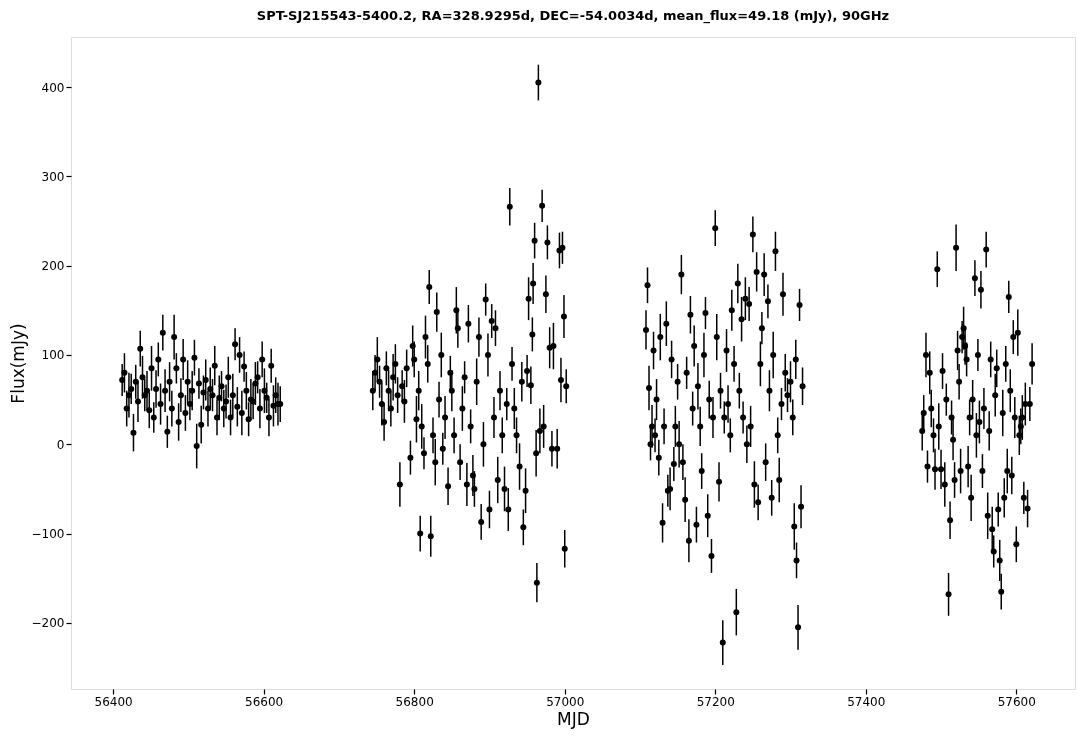  I want to click on y-tick-label: 300, so click(53, 176).